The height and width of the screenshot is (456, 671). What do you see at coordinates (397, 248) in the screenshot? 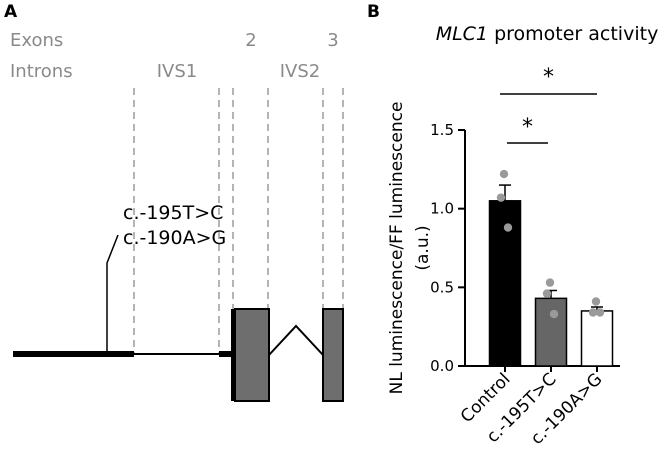
I see `y-axis-label-line1: NL luminescence/FF luminescence` at bounding box center [397, 248].